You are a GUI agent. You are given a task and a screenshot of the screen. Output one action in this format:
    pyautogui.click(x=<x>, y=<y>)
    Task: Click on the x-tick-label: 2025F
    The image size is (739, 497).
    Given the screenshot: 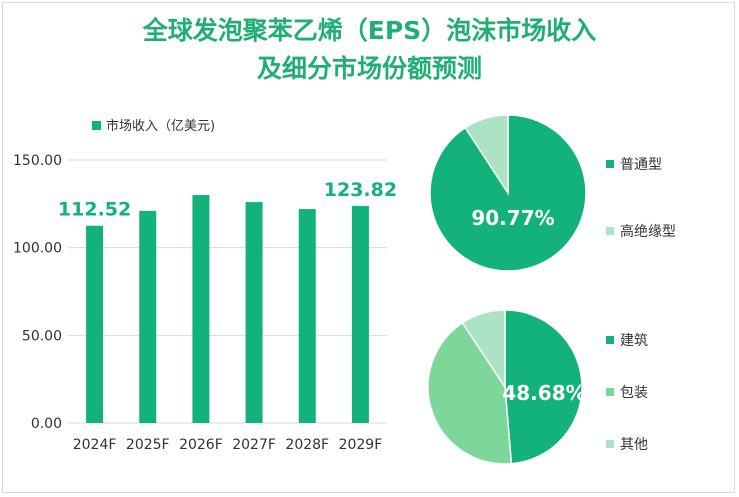 What is the action you would take?
    pyautogui.click(x=148, y=445)
    